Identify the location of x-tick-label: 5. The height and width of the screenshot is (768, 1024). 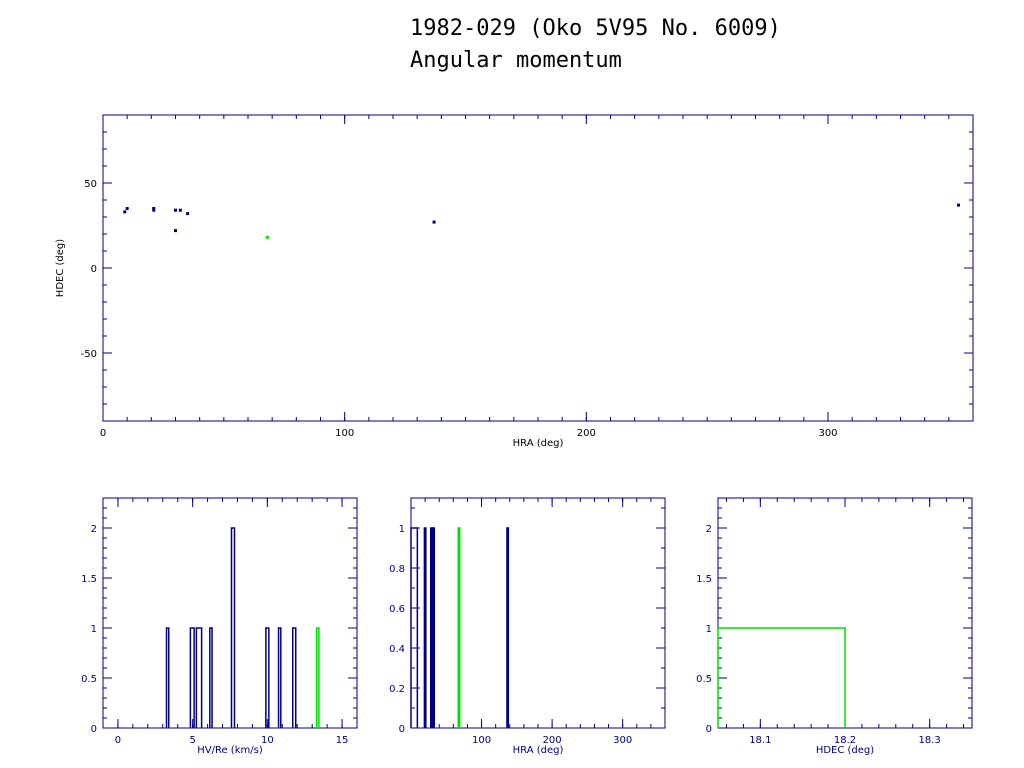
(192, 740).